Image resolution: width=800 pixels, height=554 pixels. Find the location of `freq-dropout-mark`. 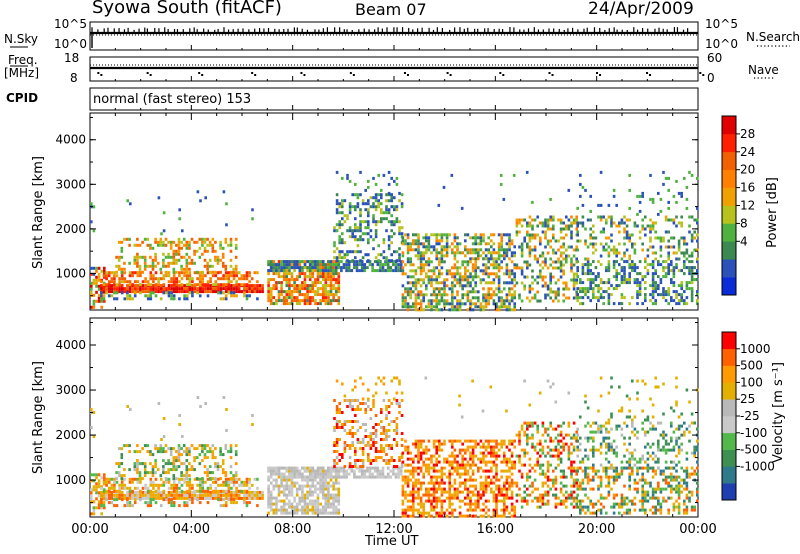

freq-dropout-mark is located at coordinates (549, 73).